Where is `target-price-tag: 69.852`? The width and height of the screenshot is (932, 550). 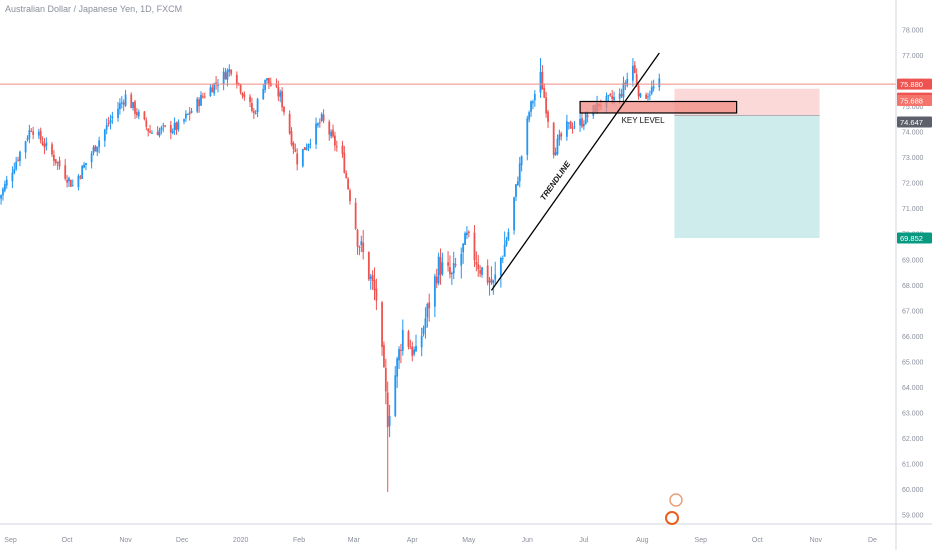 target-price-tag: 69.852 is located at coordinates (914, 238).